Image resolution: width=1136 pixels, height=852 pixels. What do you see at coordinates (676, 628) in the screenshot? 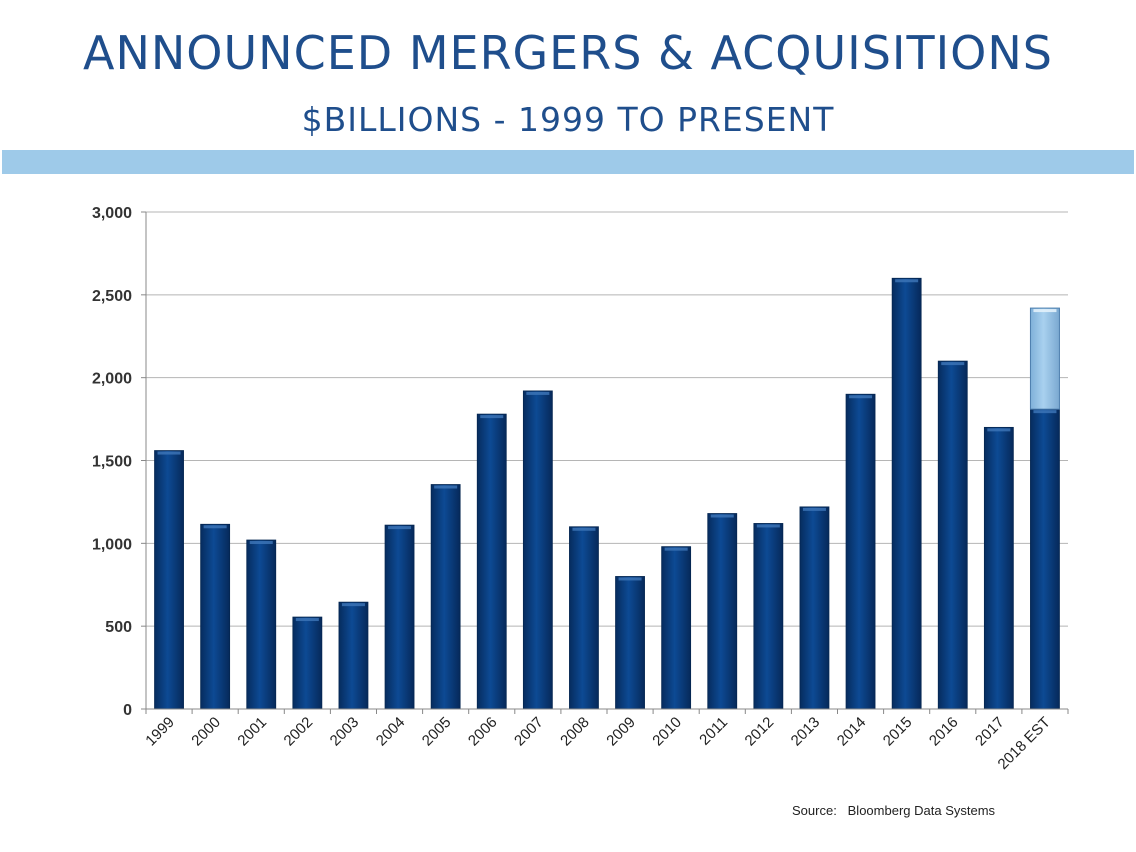
I see `bar-2010` at bounding box center [676, 628].